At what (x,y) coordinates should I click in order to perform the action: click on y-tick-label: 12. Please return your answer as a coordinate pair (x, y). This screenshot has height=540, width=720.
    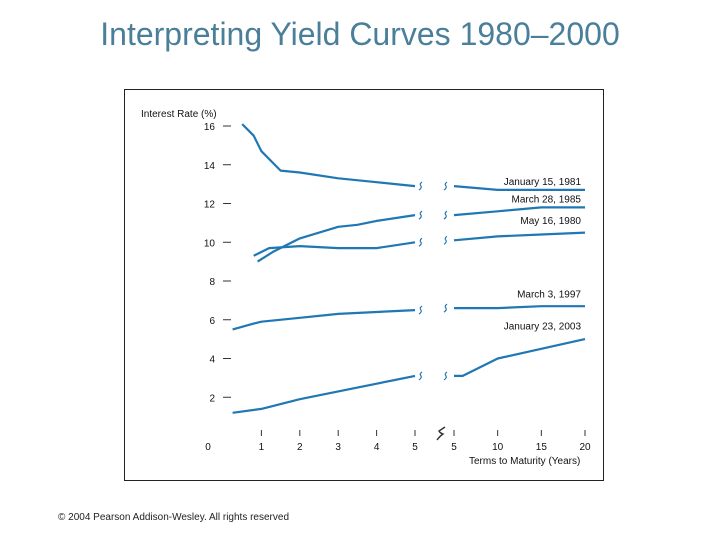
    Looking at the image, I should click on (210, 205).